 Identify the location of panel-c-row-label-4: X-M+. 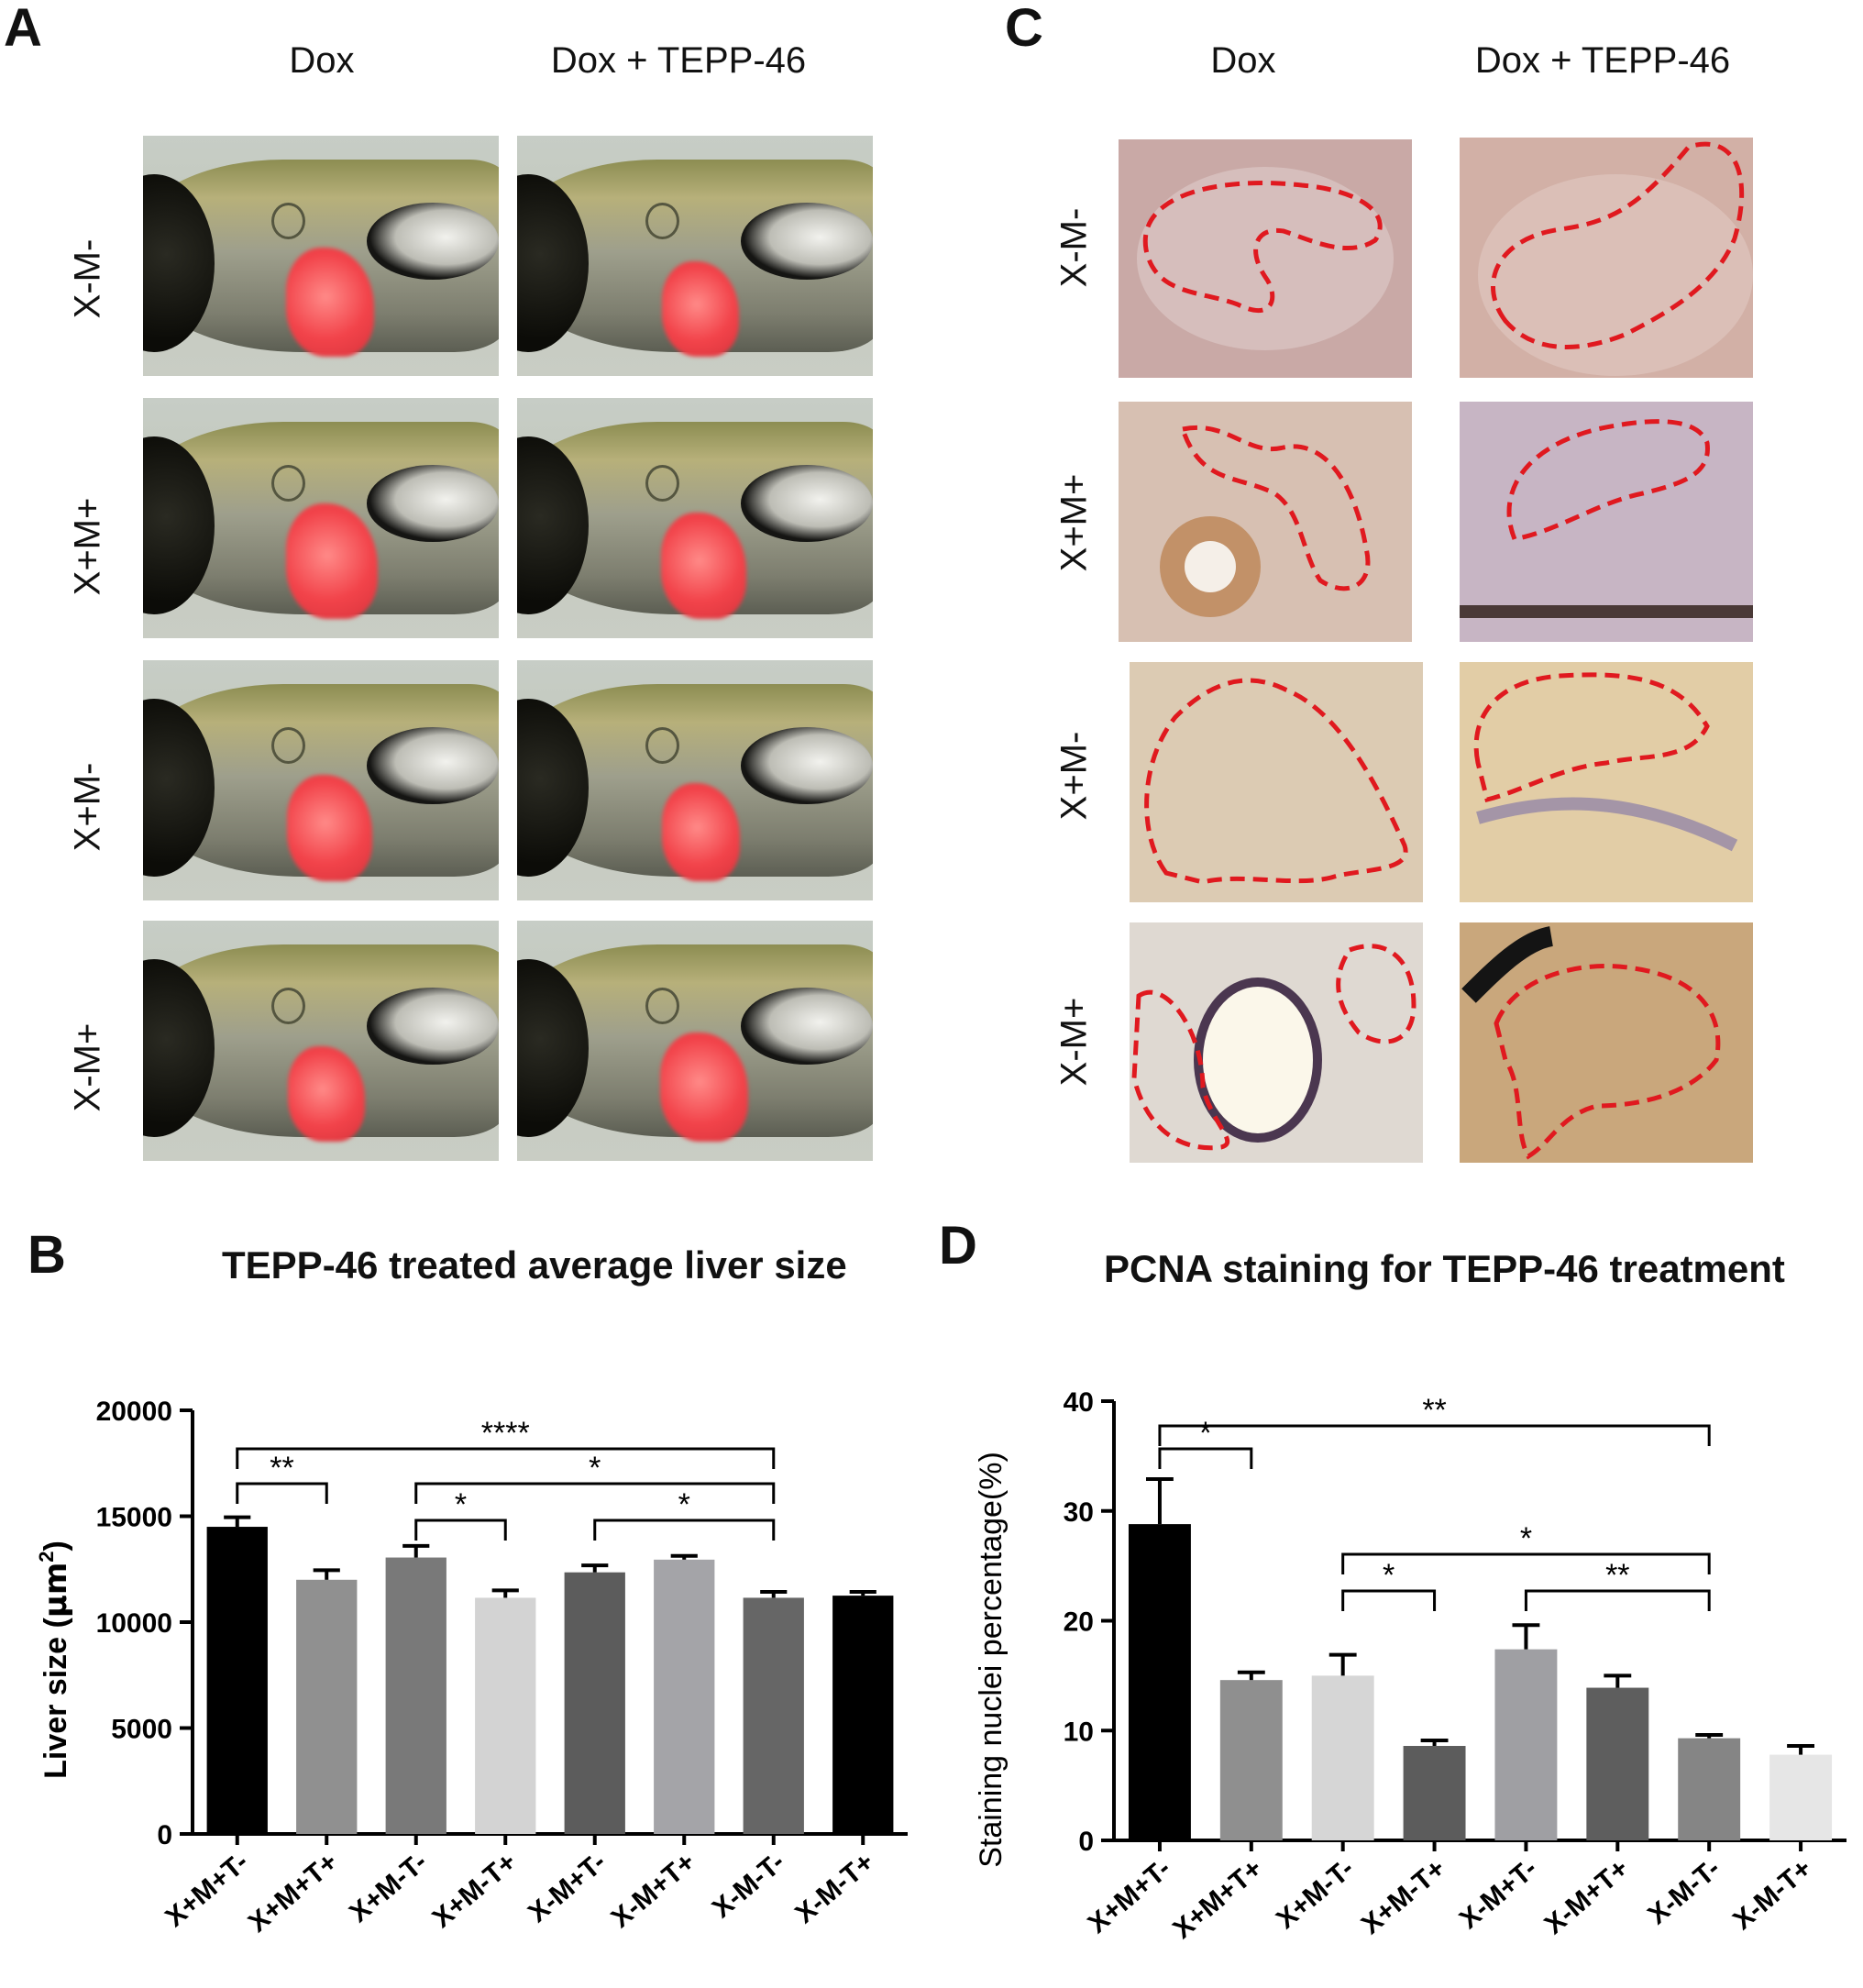
(1074, 1042).